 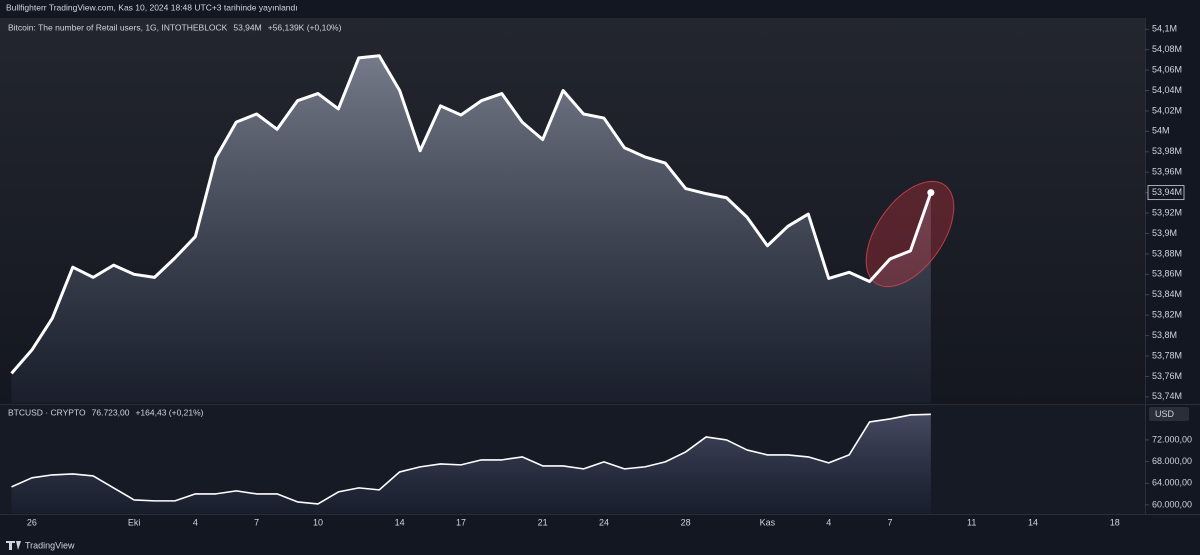 What do you see at coordinates (318, 522) in the screenshot?
I see `x-tick-label: 10` at bounding box center [318, 522].